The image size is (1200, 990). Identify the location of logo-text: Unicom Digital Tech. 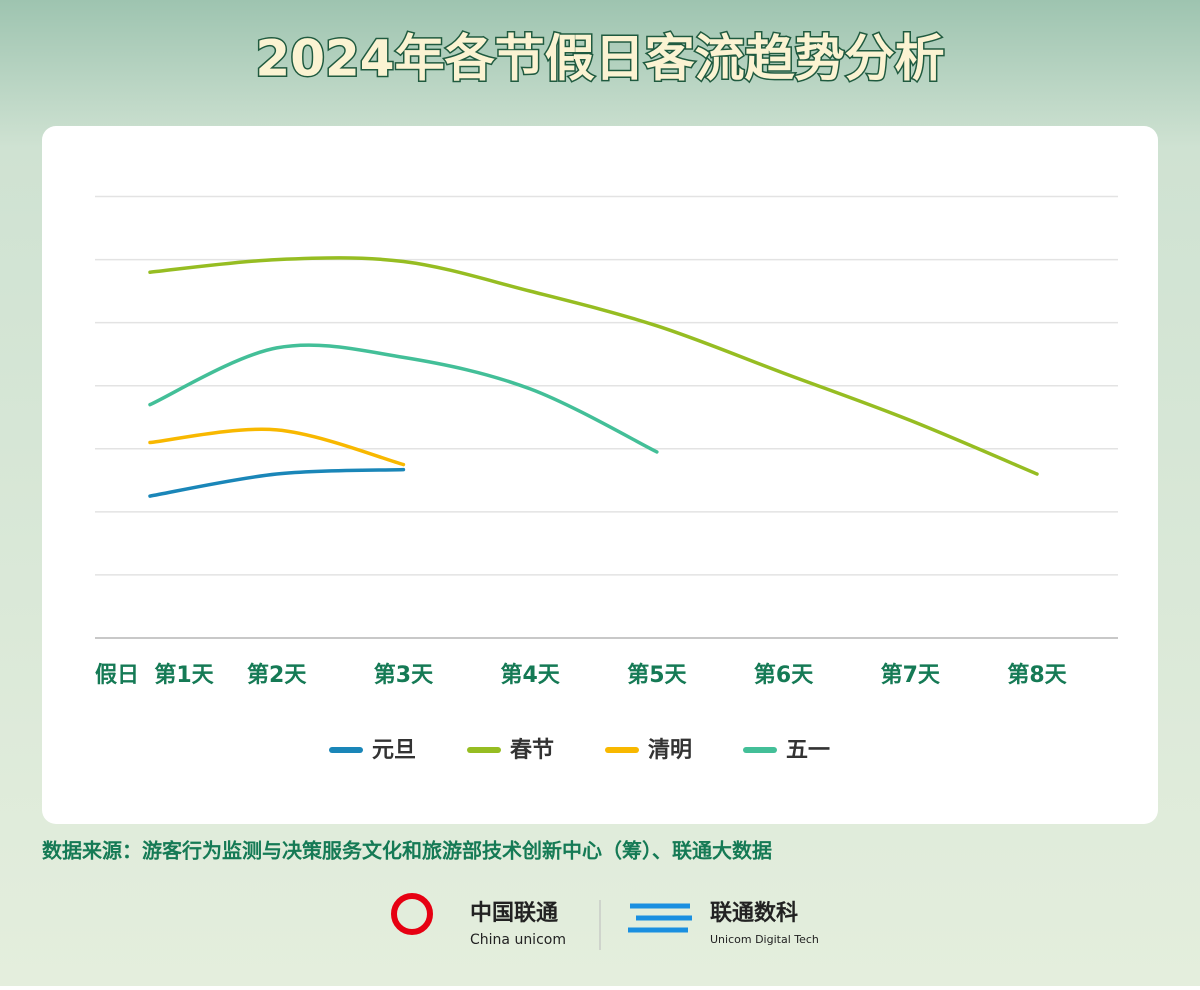
(764, 939).